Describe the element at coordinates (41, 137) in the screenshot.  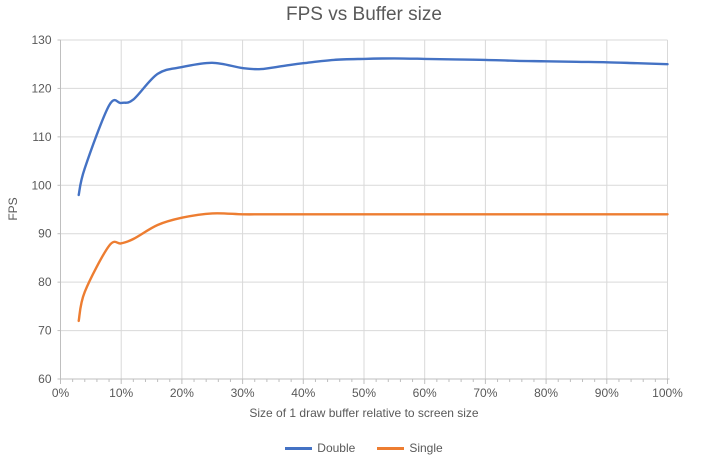
I see `y-tick-label: 110` at that location.